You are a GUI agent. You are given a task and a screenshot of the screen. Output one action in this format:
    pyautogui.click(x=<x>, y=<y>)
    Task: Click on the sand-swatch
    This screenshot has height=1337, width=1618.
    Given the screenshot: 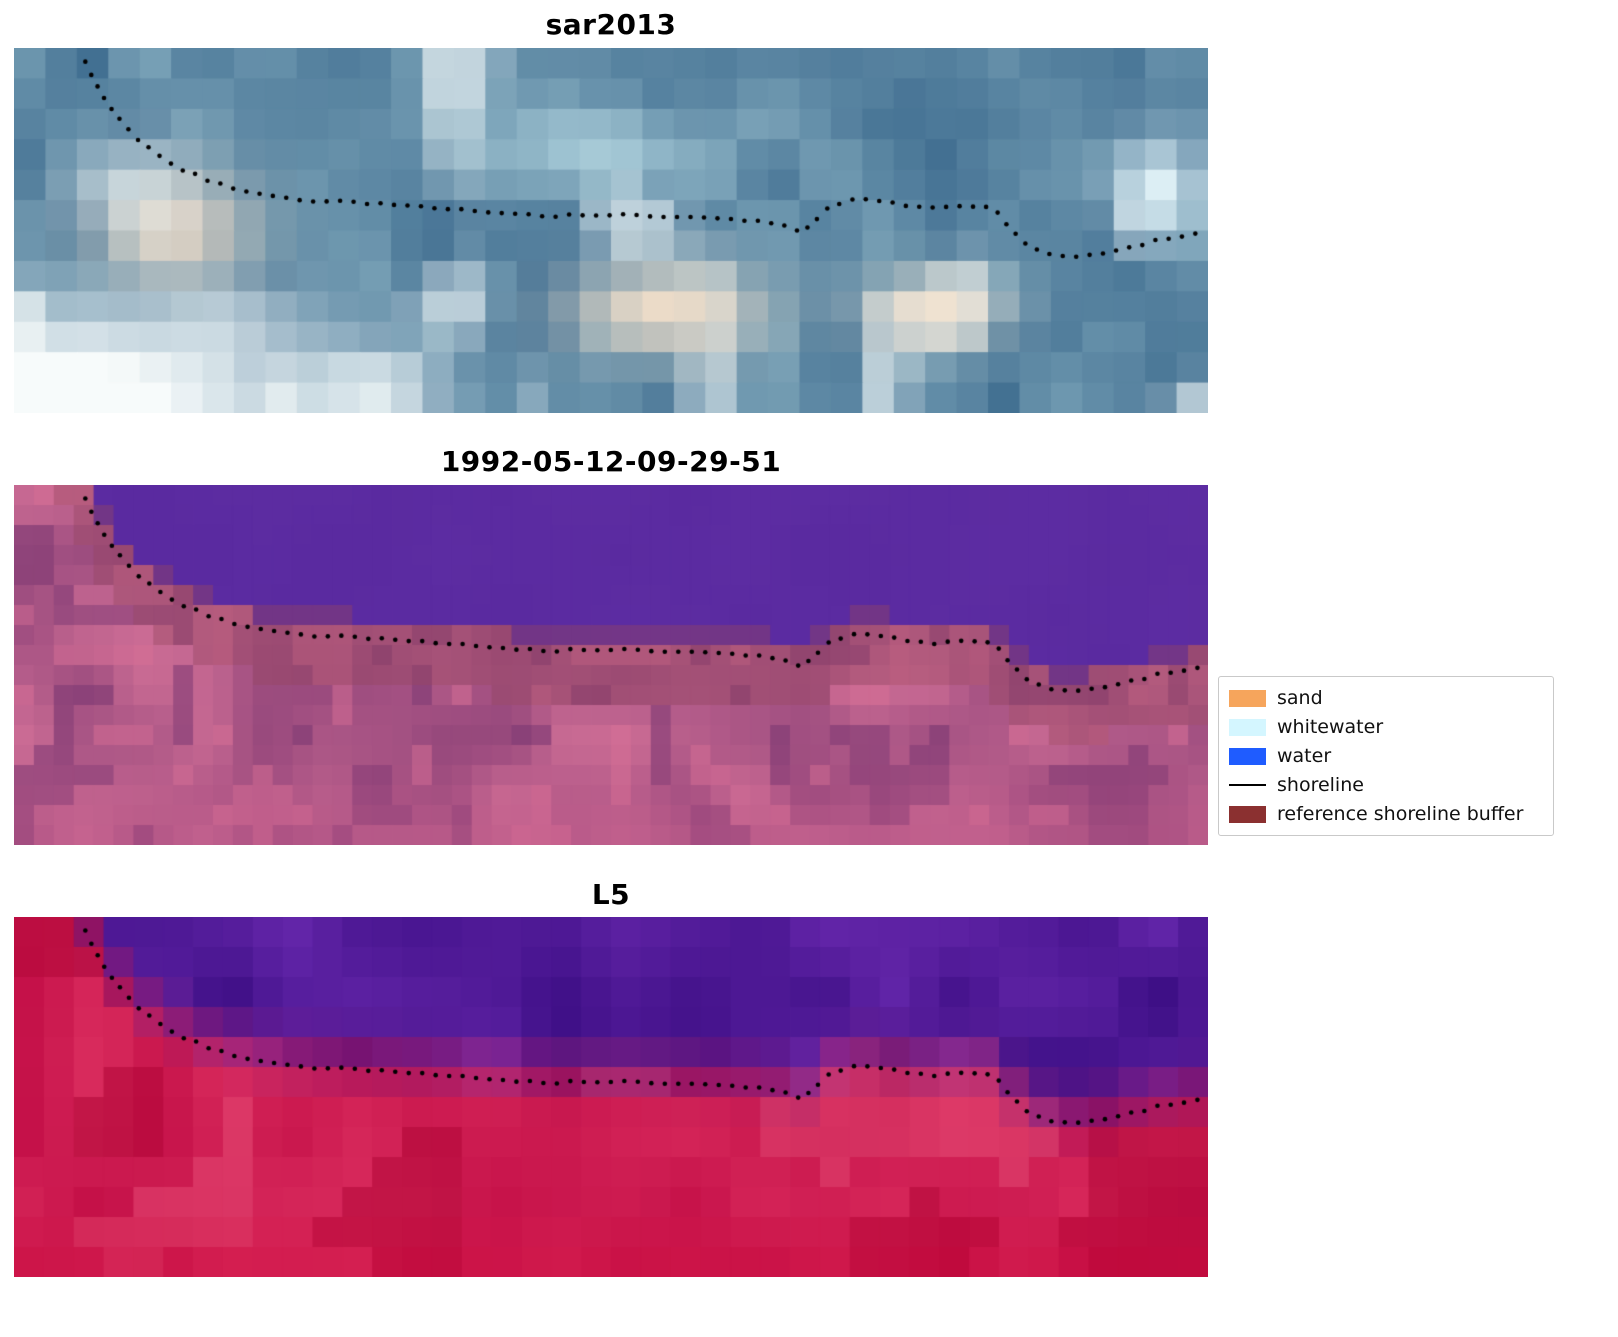 What is the action you would take?
    pyautogui.click(x=1247, y=698)
    